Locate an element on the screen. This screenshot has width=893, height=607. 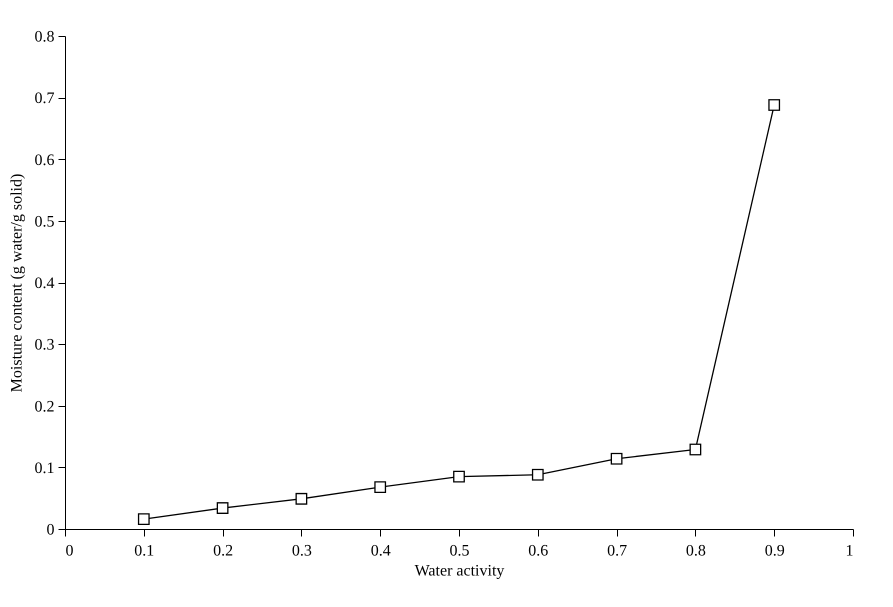
x-tick-label: 0.5 is located at coordinates (460, 551).